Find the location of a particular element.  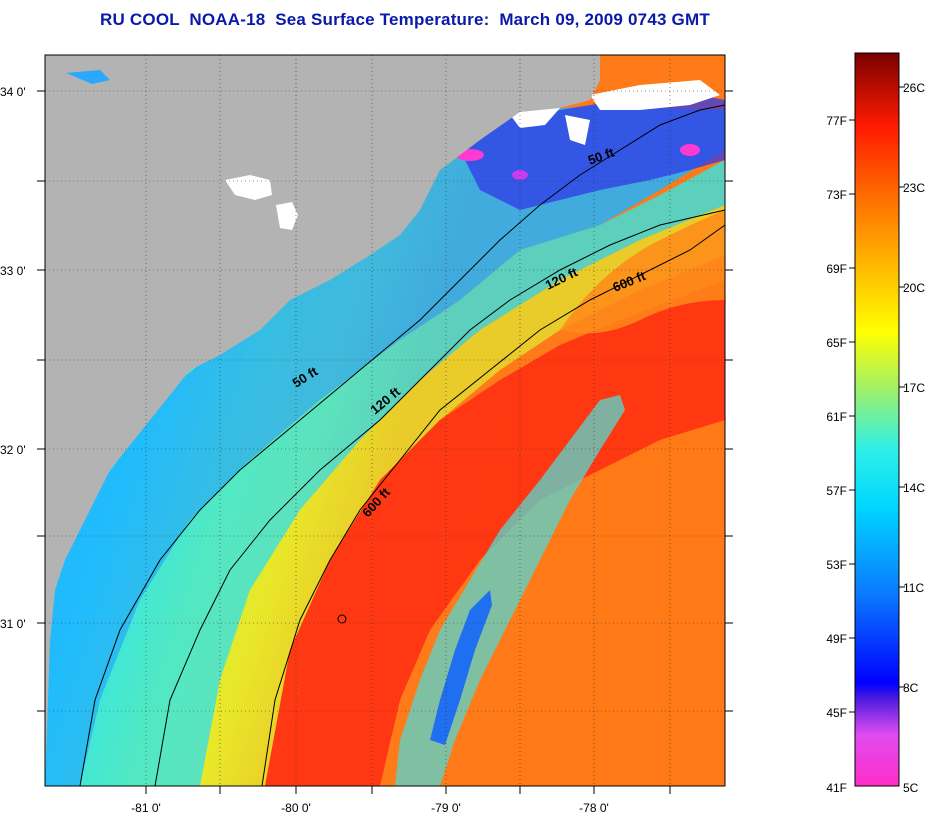

cb-c-23: 23C is located at coordinates (914, 188).